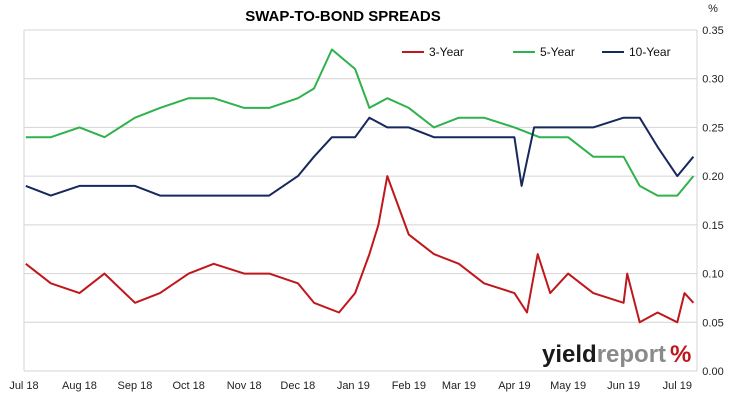  I want to click on y-tick-label: 0.00, so click(712, 372).